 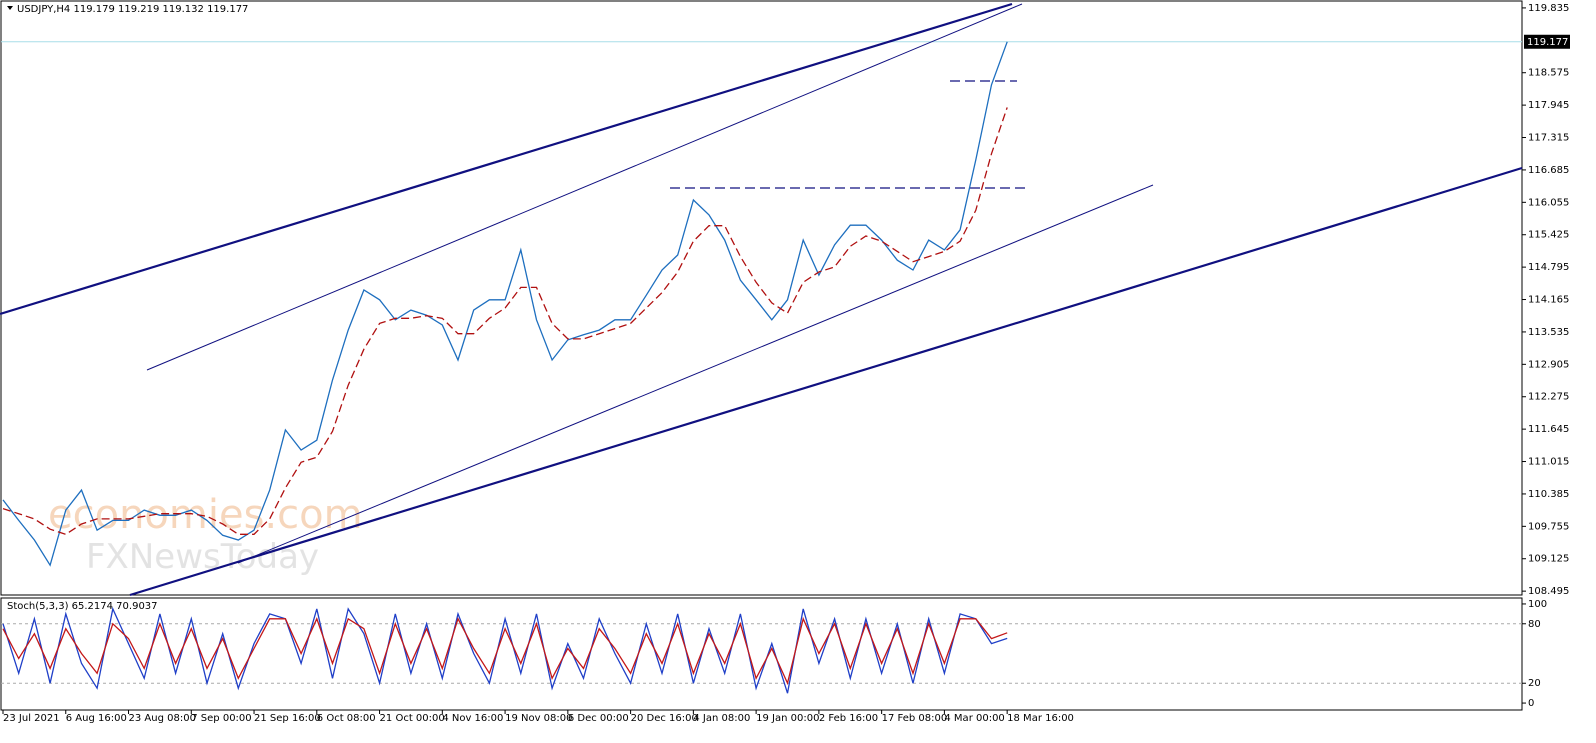 I want to click on y-tick-label: 100, so click(x=1537, y=604).